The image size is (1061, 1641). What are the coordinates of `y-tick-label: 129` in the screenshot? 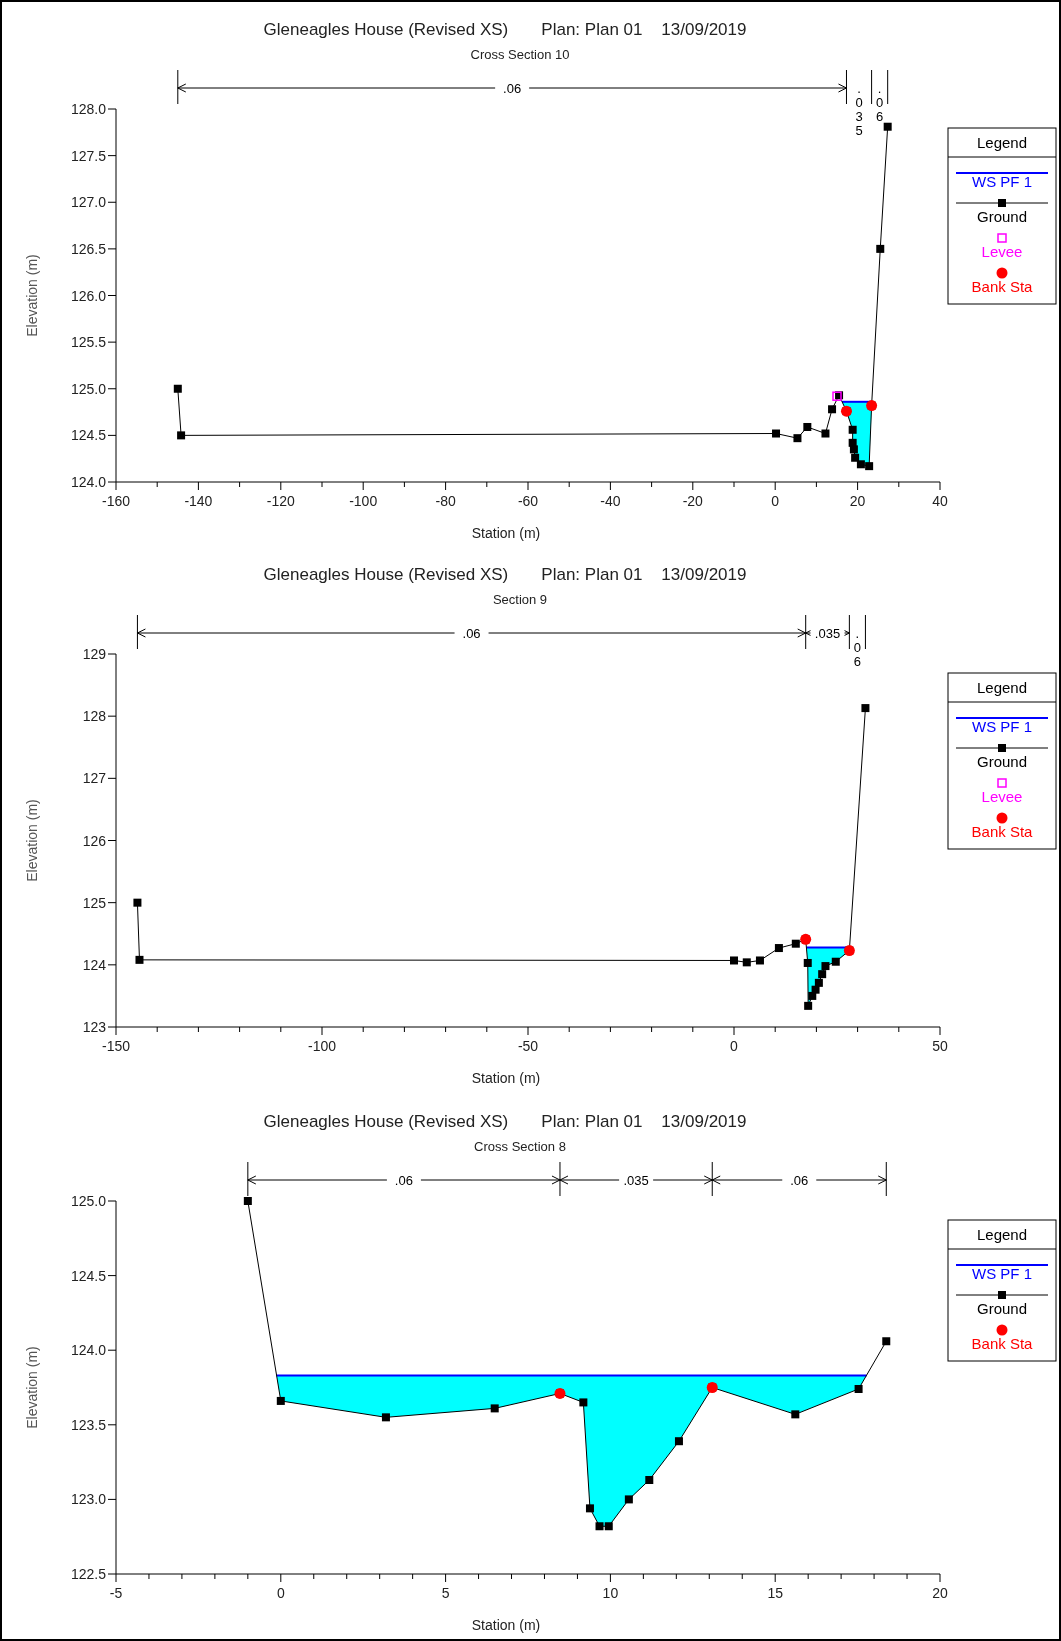 It's located at (94, 654).